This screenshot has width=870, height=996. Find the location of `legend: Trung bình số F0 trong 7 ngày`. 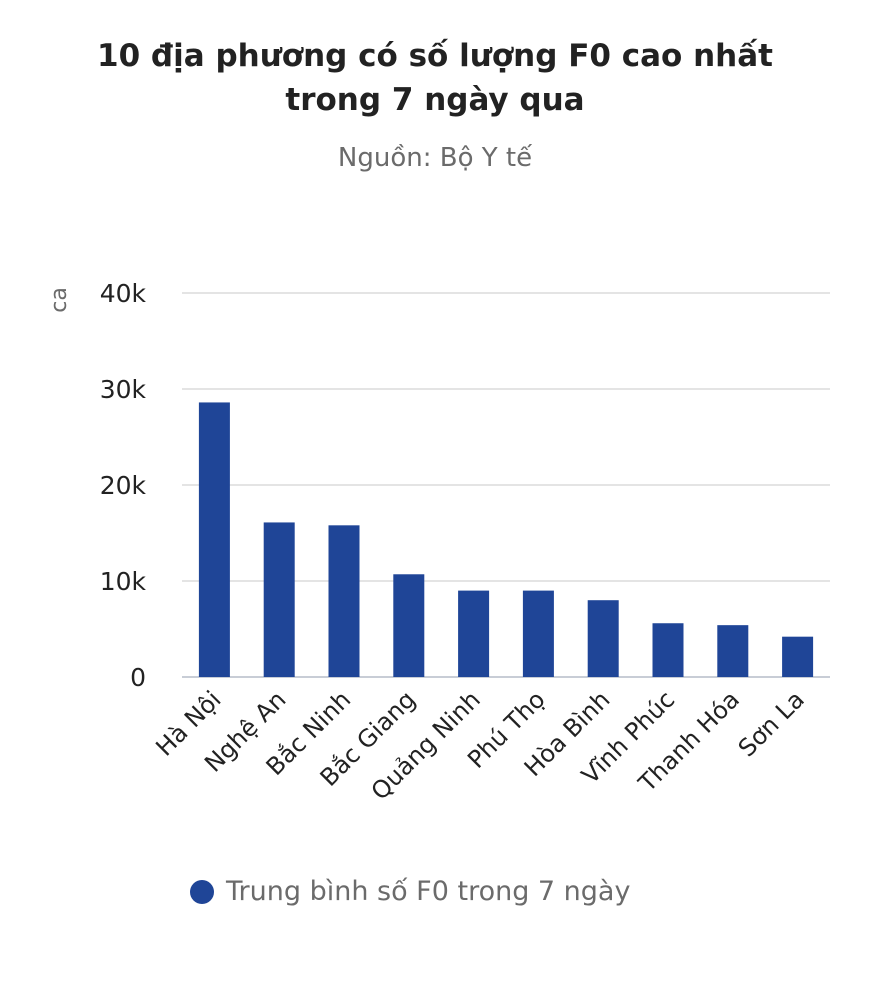

legend: Trung bình số F0 trong 7 ngày is located at coordinates (410, 891).